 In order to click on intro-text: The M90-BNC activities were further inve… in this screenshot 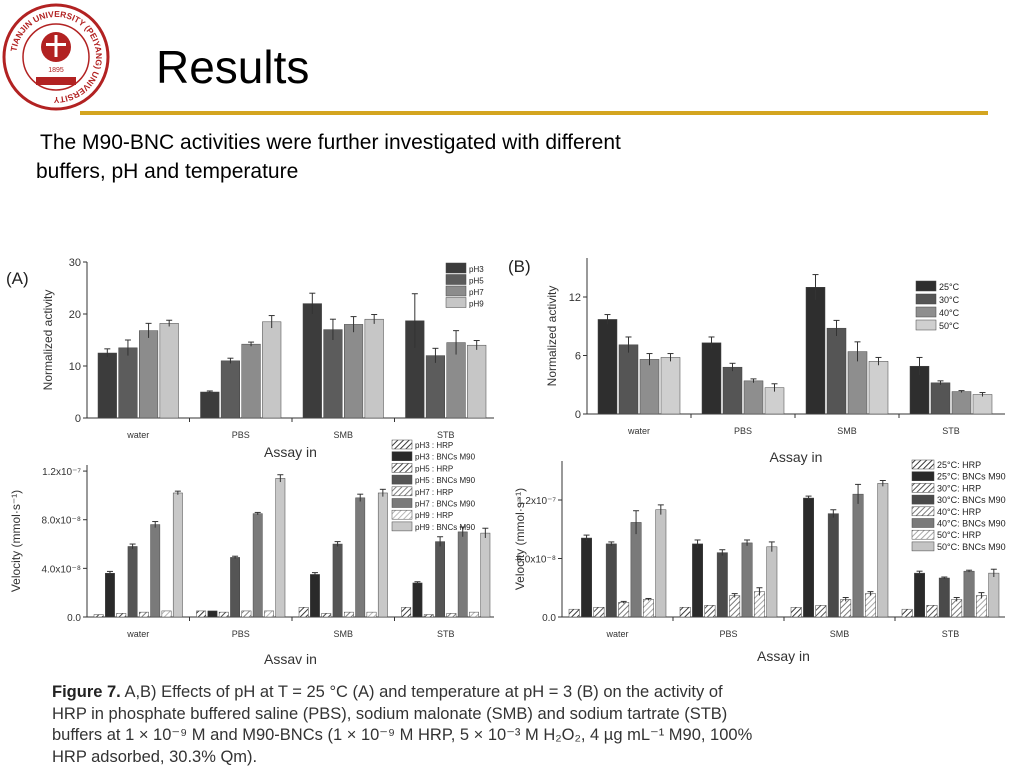, I will do `click(406, 157)`.